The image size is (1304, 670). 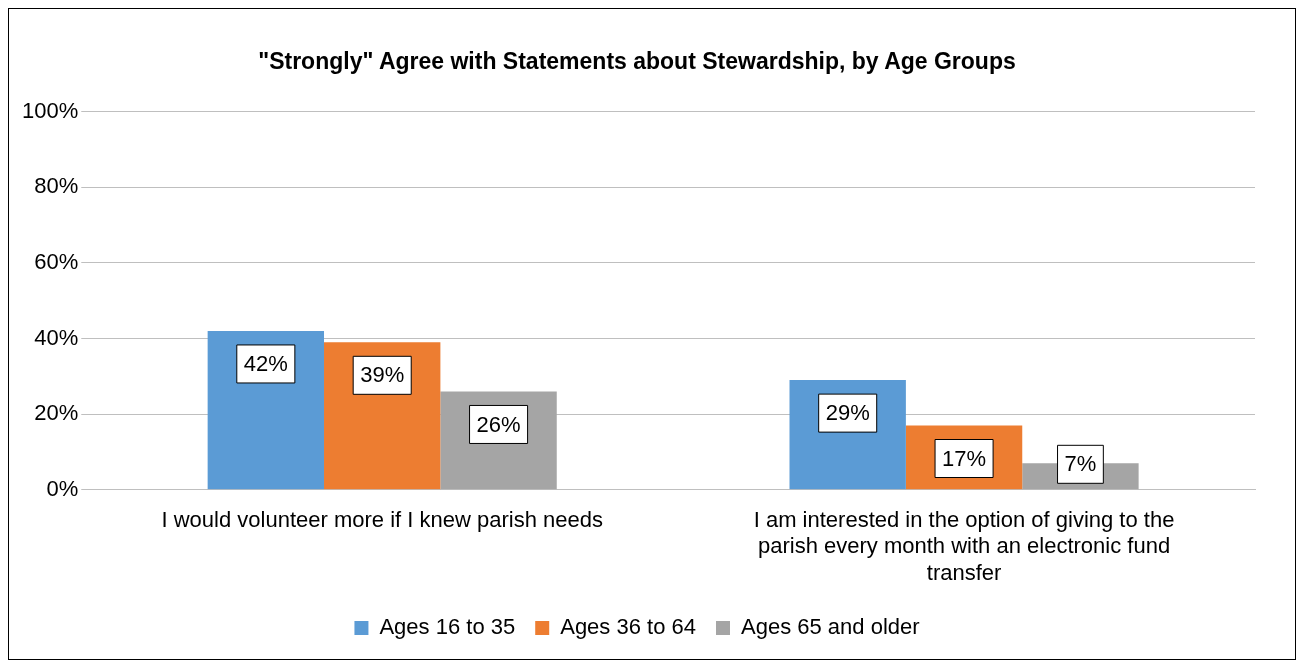 What do you see at coordinates (964, 546) in the screenshot?
I see `x-tick-label: I am interested in the option of giving to the parish every month with an electronic fund transfer` at bounding box center [964, 546].